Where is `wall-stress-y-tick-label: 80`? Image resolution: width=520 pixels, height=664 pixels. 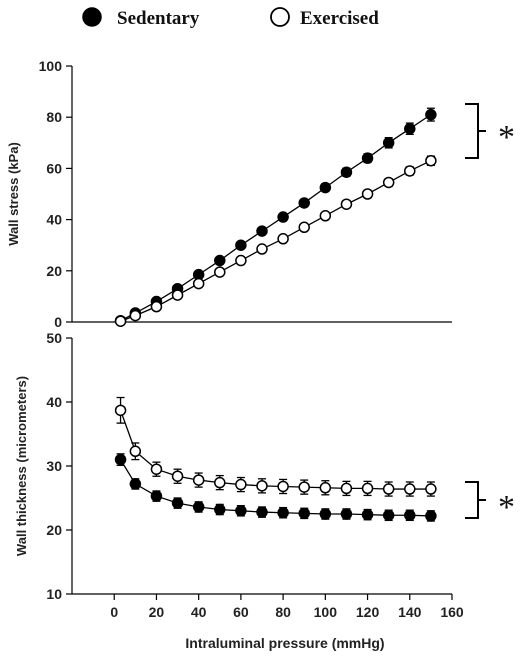 wall-stress-y-tick-label: 80 is located at coordinates (54, 117).